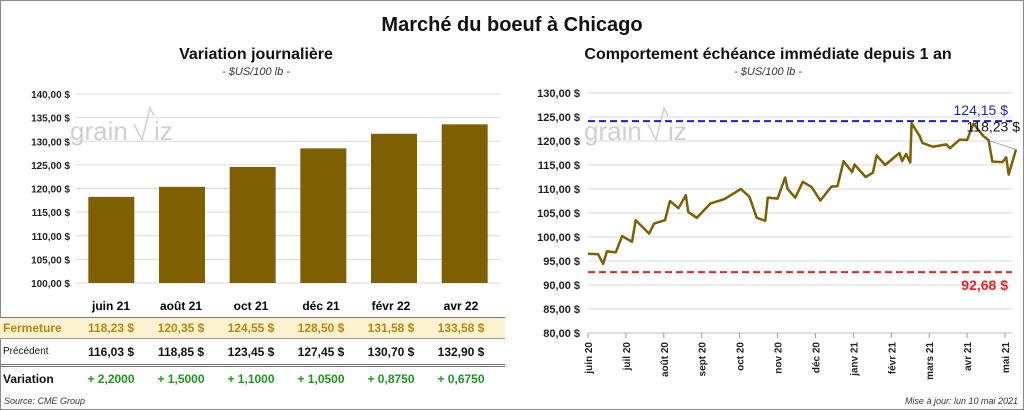 The image size is (1024, 410). What do you see at coordinates (561, 262) in the screenshot?
I see `y-tick-label: 95,00 $` at bounding box center [561, 262].